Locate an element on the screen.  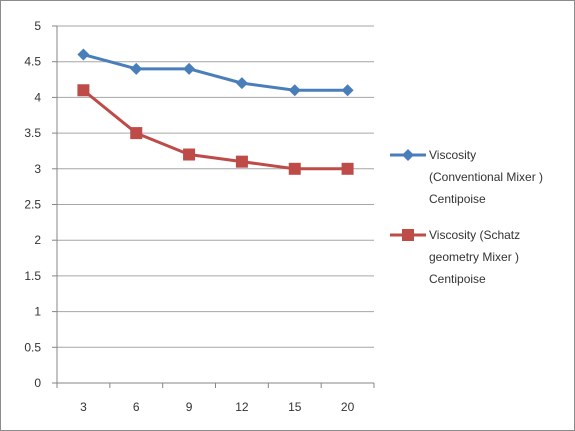
x-tick-labels: 3 6 9 12 15 20 is located at coordinates (217, 407).